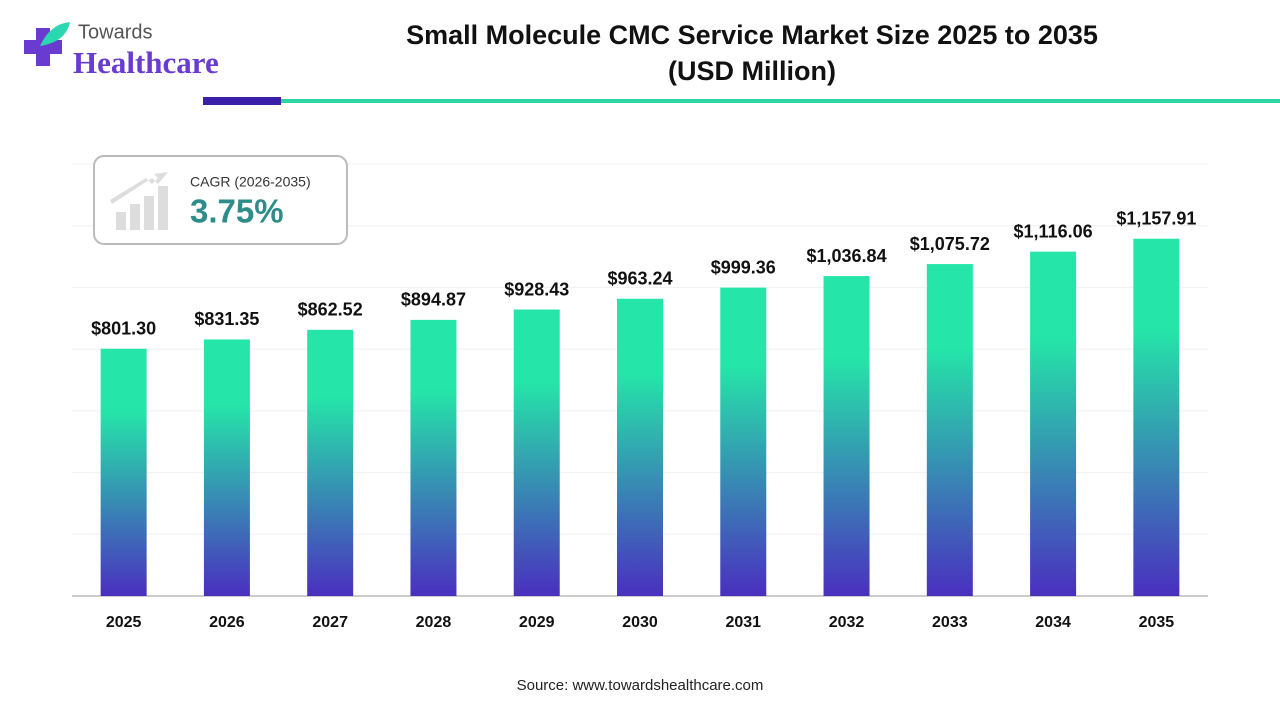 The height and width of the screenshot is (720, 1280). Describe the element at coordinates (847, 256) in the screenshot. I see `value-label: $1,036.84` at that location.